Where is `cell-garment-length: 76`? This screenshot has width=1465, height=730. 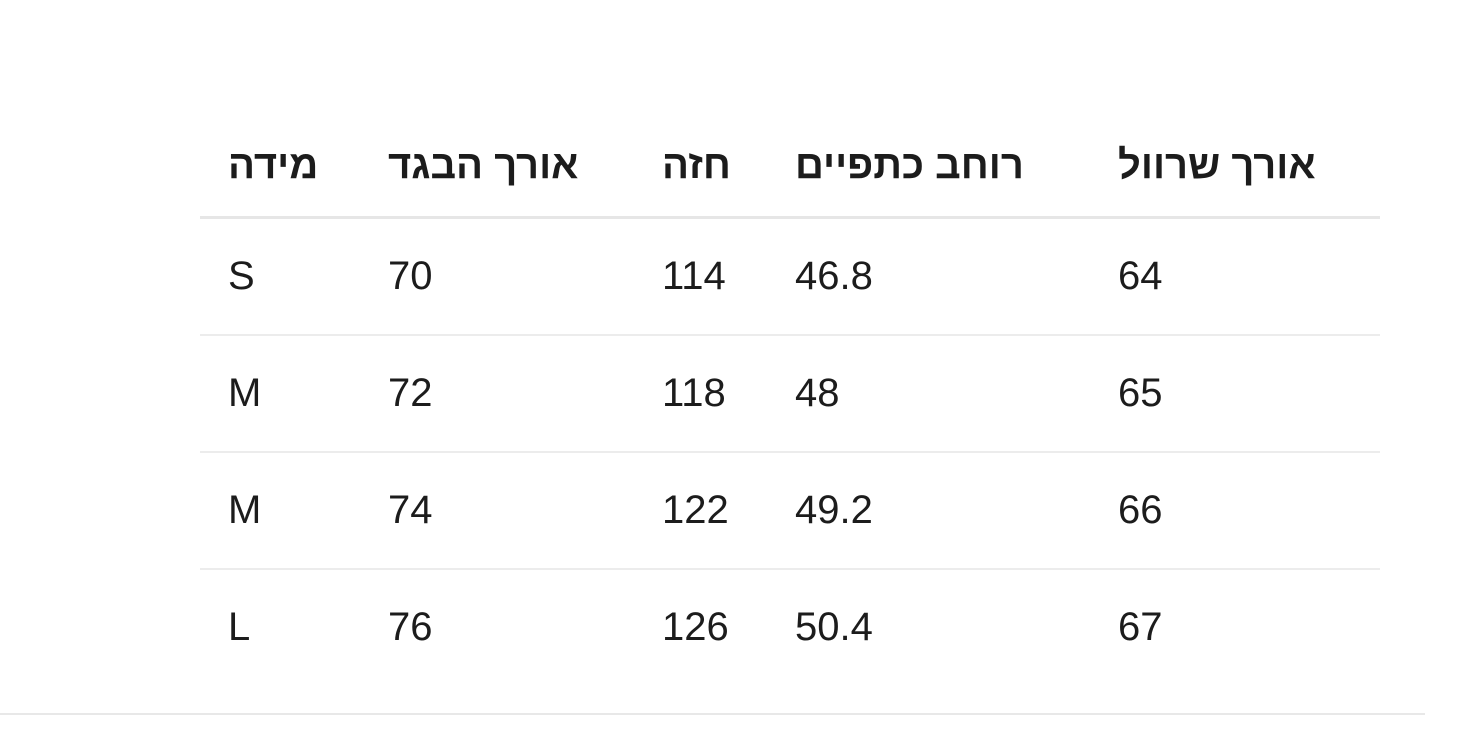 cell-garment-length: 76 is located at coordinates (410, 627).